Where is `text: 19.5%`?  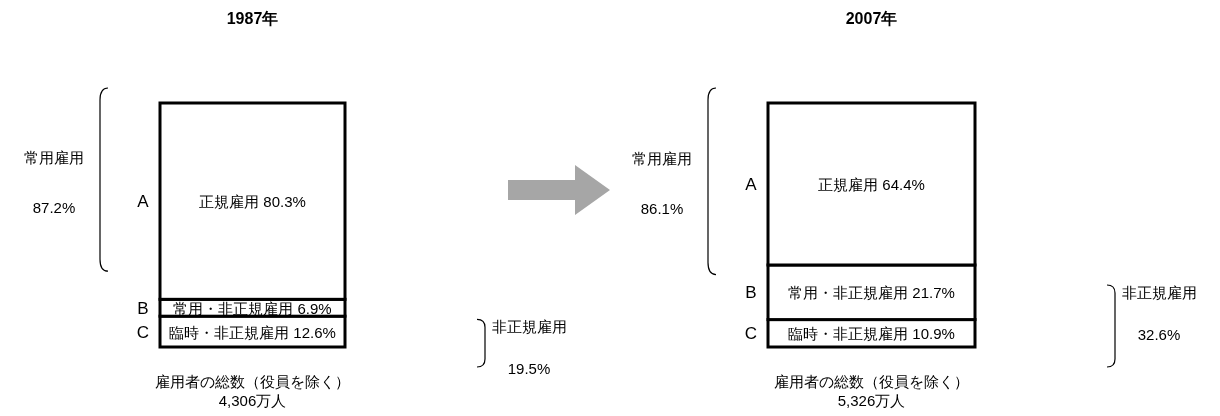 text: 19.5% is located at coordinates (529, 369).